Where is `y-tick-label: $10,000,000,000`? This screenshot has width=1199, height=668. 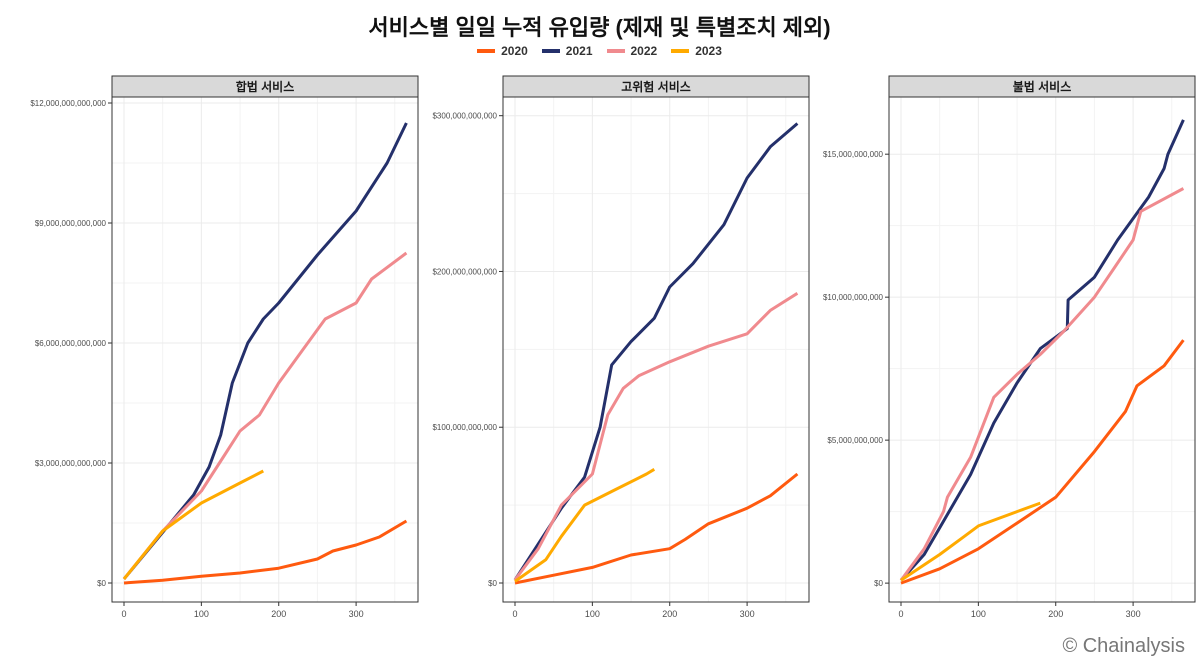
y-tick-label: $10,000,000,000 is located at coordinates (853, 297).